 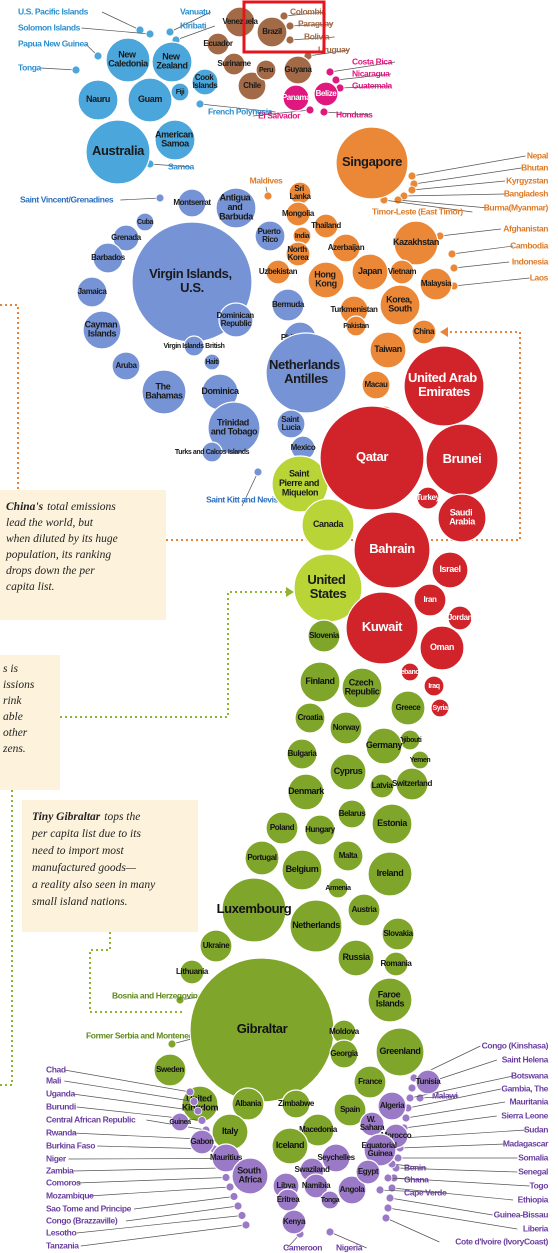 I want to click on bubble-label-line: Taiwan, so click(x=387, y=349).